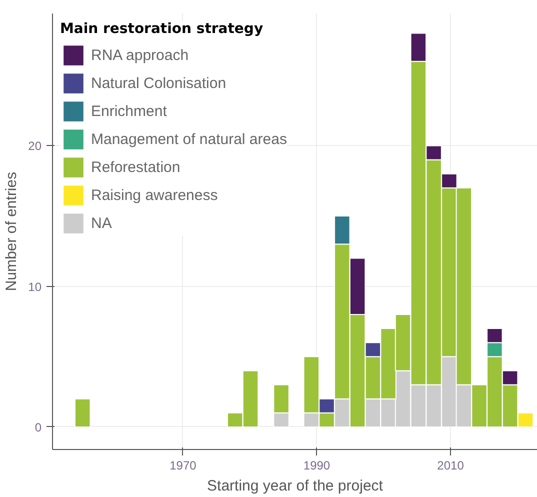  Describe the element at coordinates (38, 427) in the screenshot. I see `y-tick-label: 0` at that location.